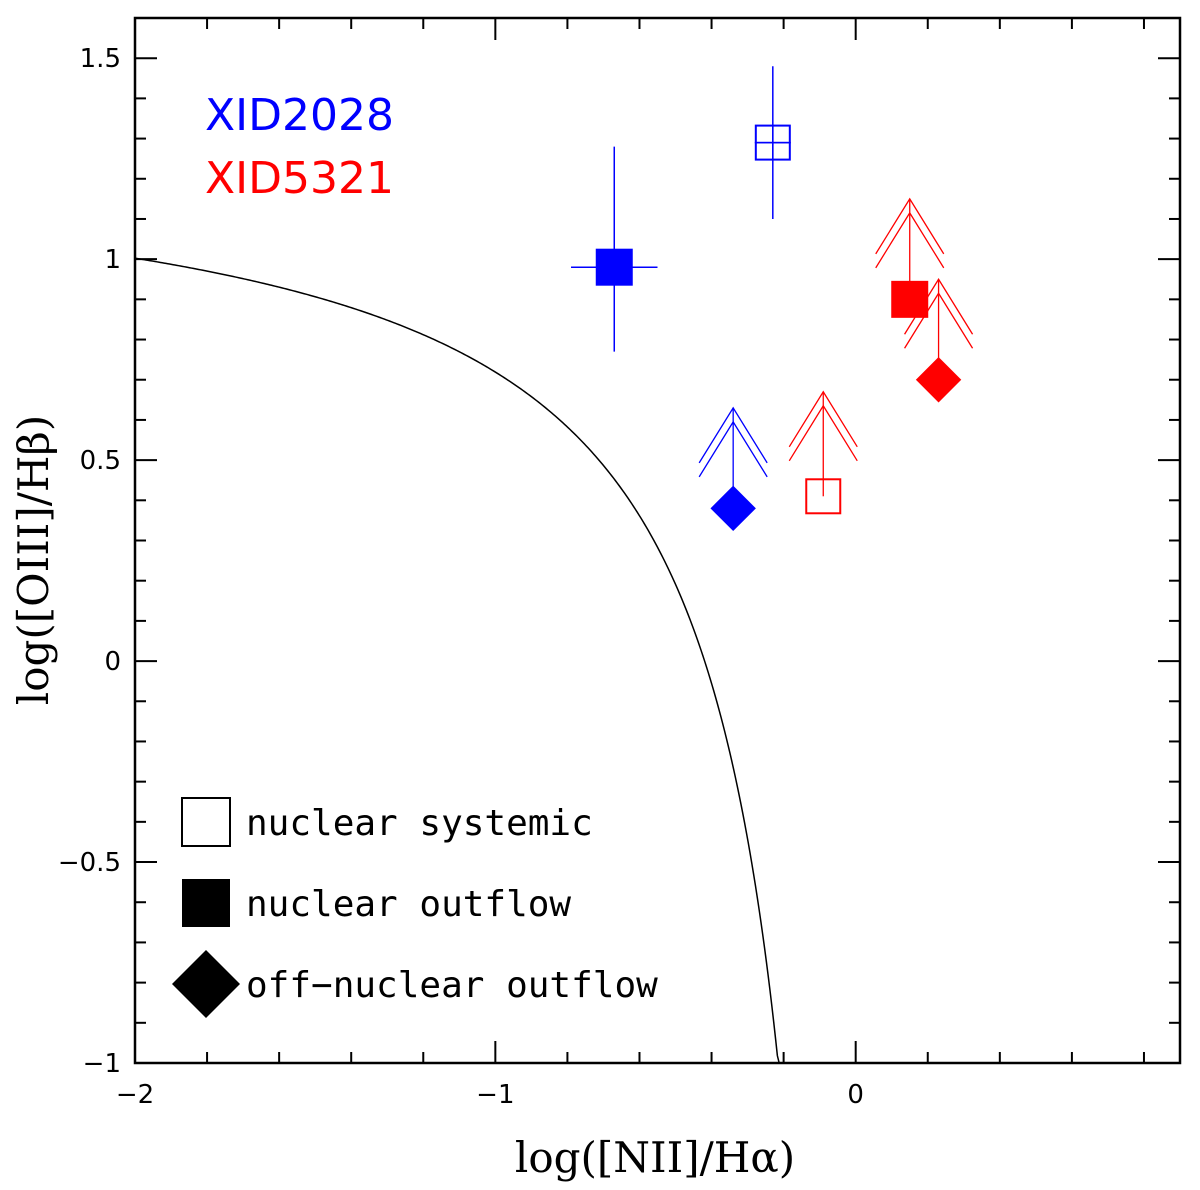  What do you see at coordinates (408, 904) in the screenshot?
I see `legend-label: nuclear outflow` at bounding box center [408, 904].